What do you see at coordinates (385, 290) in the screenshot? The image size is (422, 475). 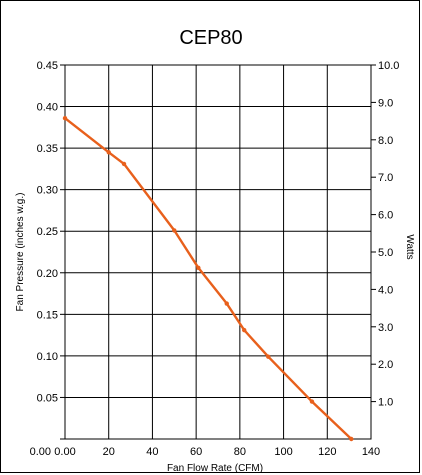 I see `y2-tick-label: 4.0` at bounding box center [385, 290].